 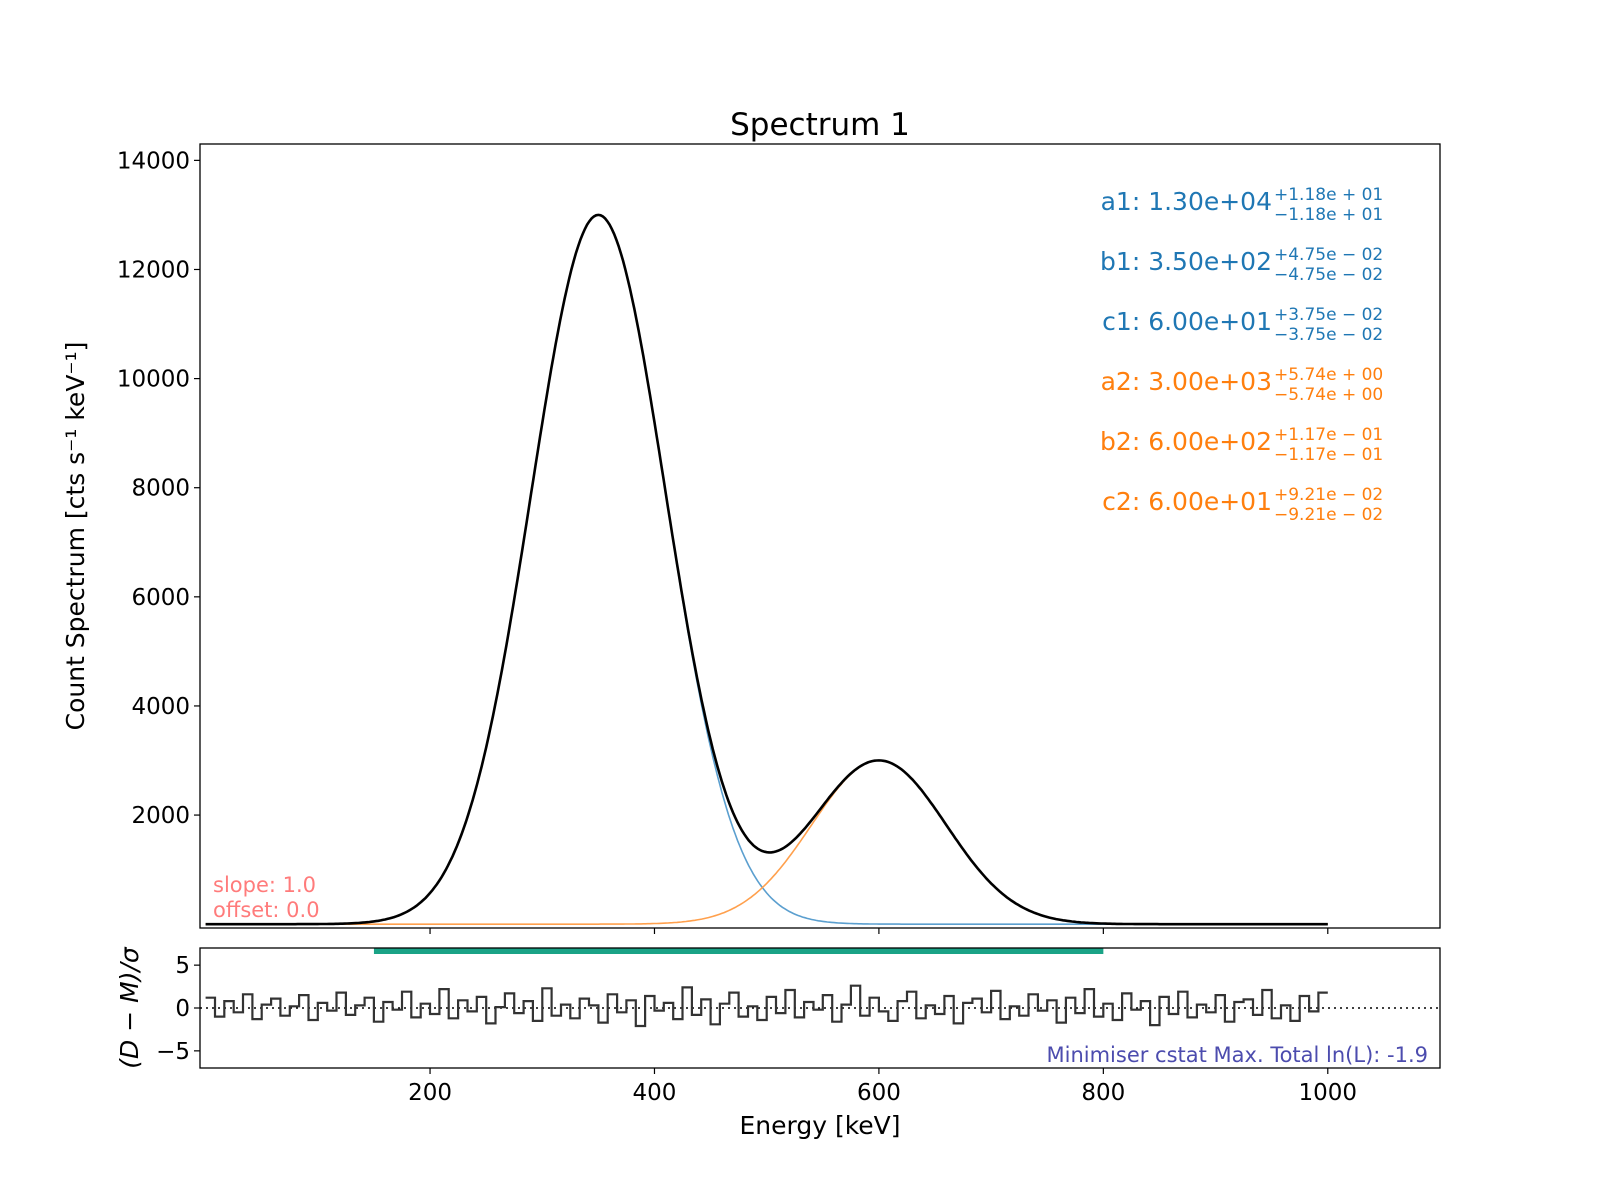 What do you see at coordinates (153, 270) in the screenshot?
I see `y-tick-label: 12000` at bounding box center [153, 270].